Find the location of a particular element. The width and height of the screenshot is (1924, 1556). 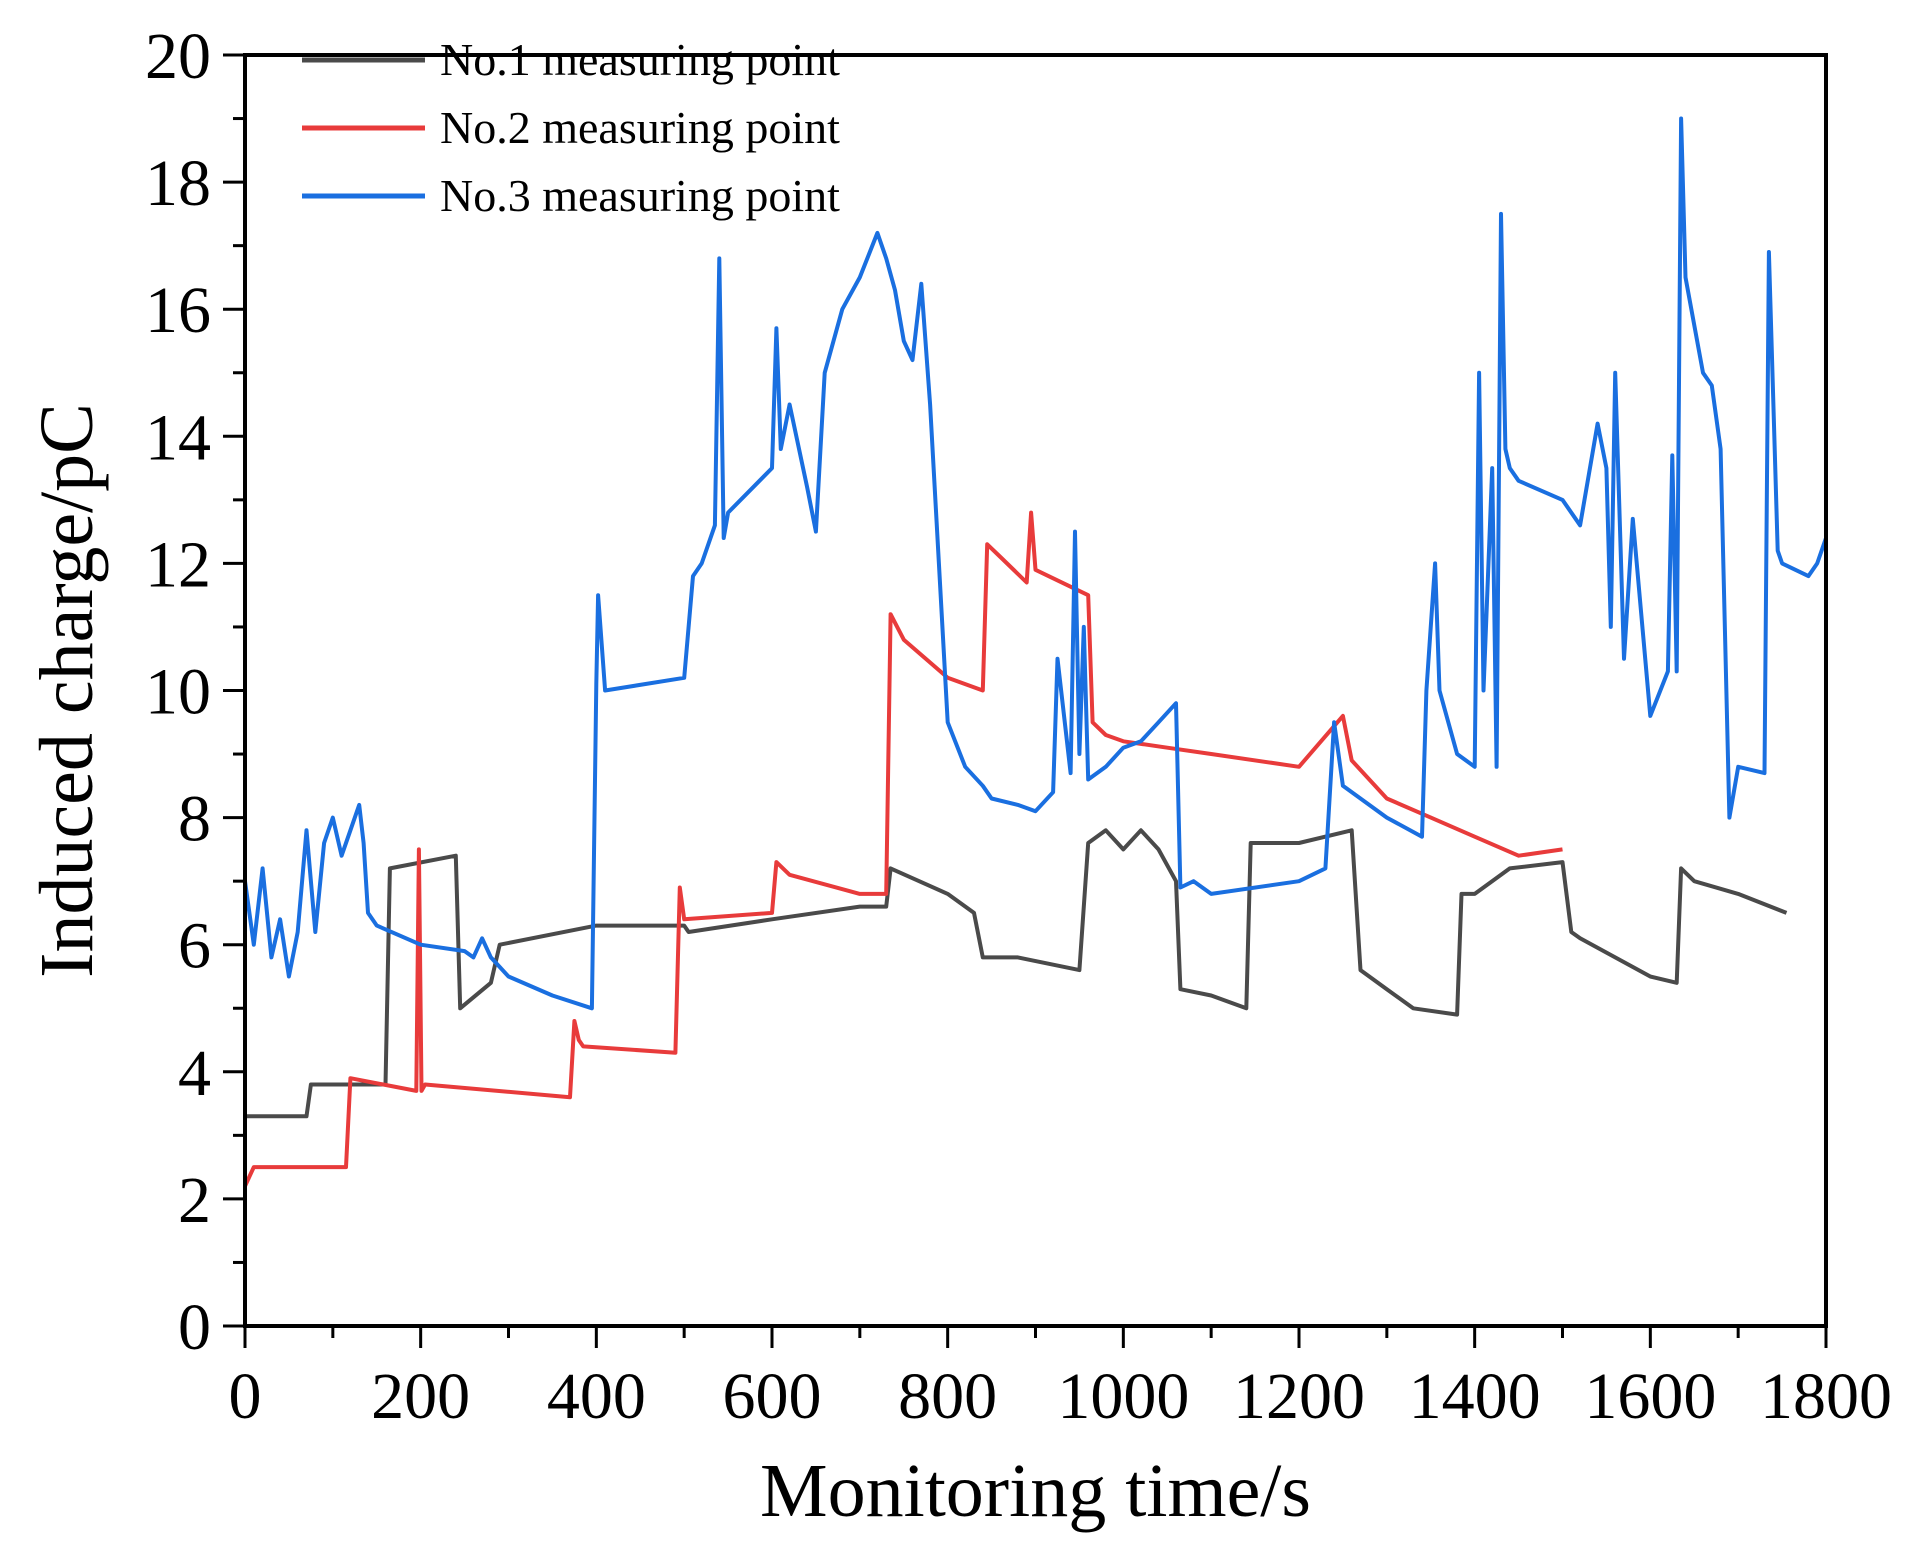

y-tick-label: 20 is located at coordinates (178, 56).